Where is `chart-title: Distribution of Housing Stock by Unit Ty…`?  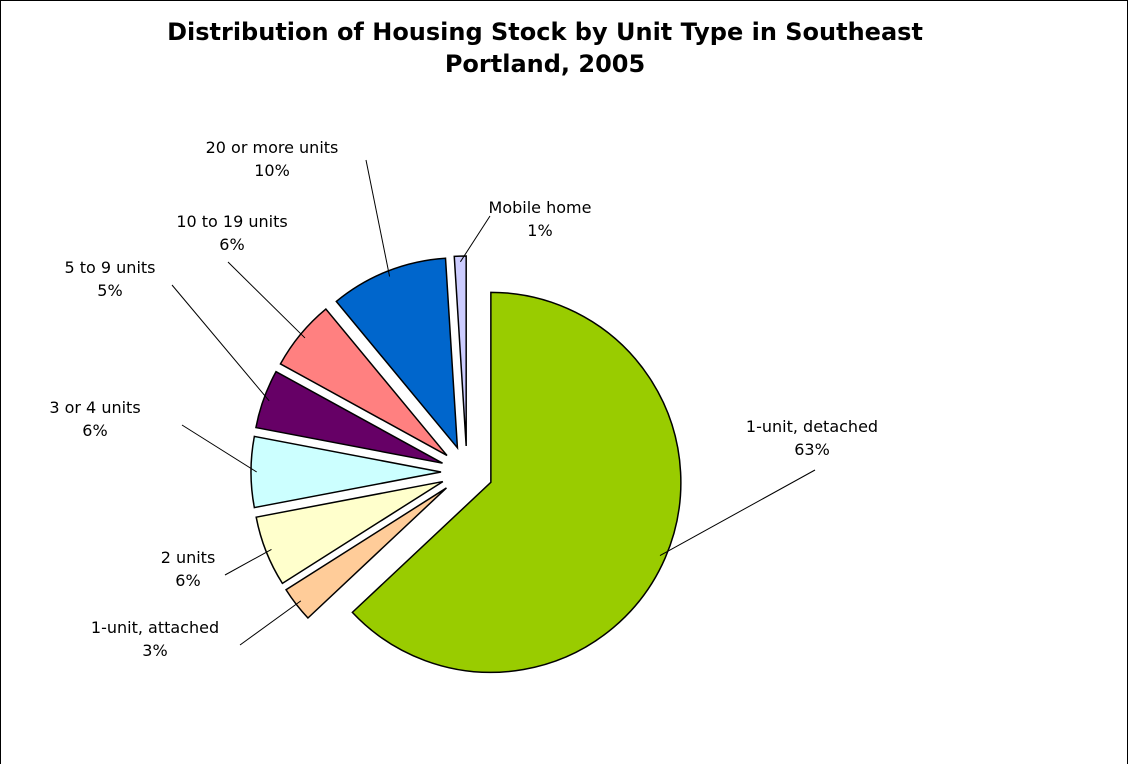
chart-title: Distribution of Housing Stock by Unit Ty… is located at coordinates (545, 48).